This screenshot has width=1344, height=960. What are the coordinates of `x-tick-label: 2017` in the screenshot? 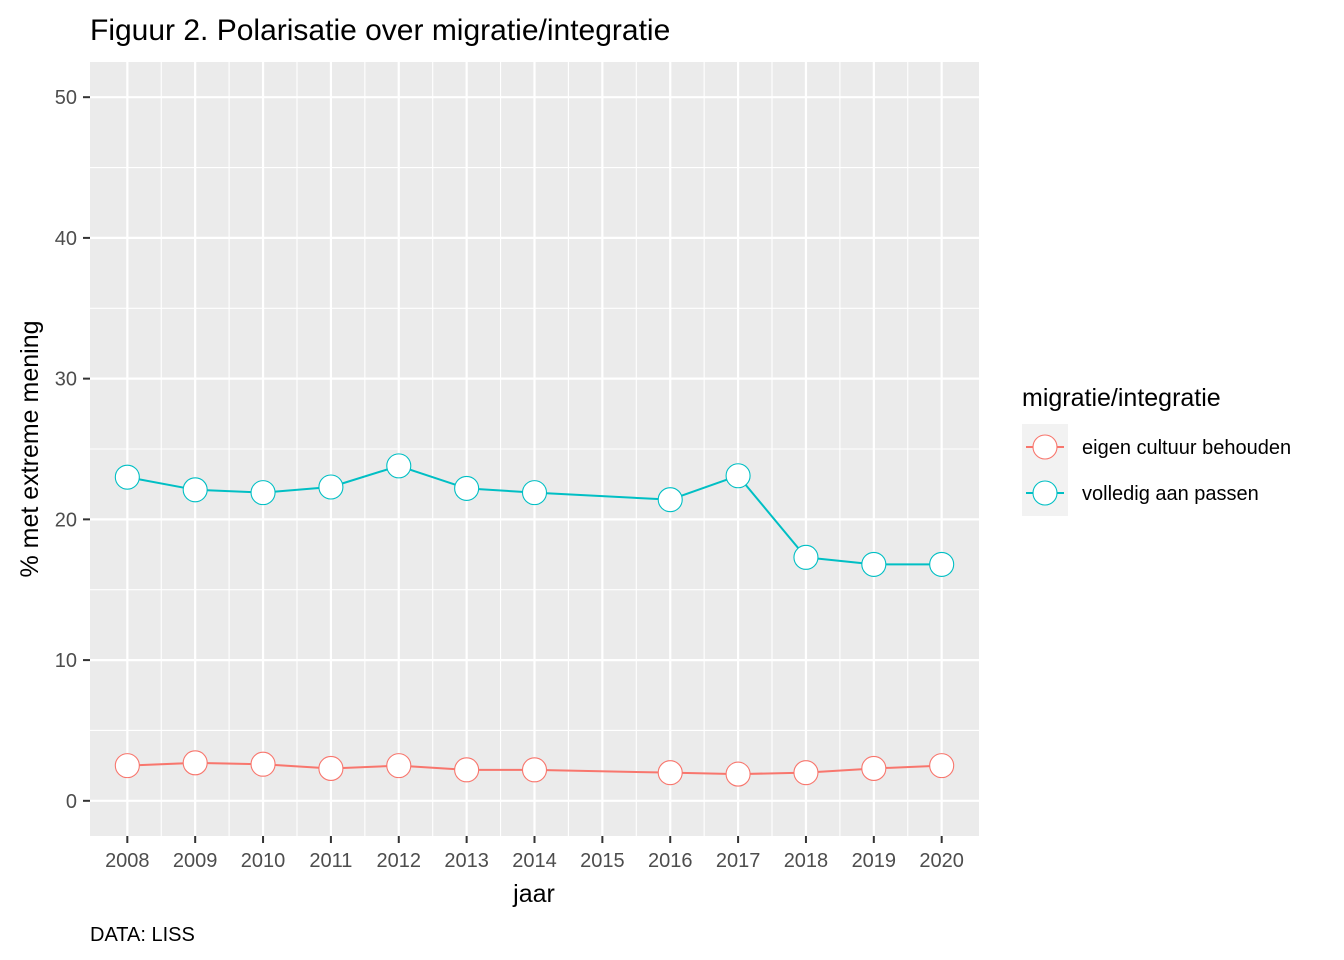 It's located at (738, 861).